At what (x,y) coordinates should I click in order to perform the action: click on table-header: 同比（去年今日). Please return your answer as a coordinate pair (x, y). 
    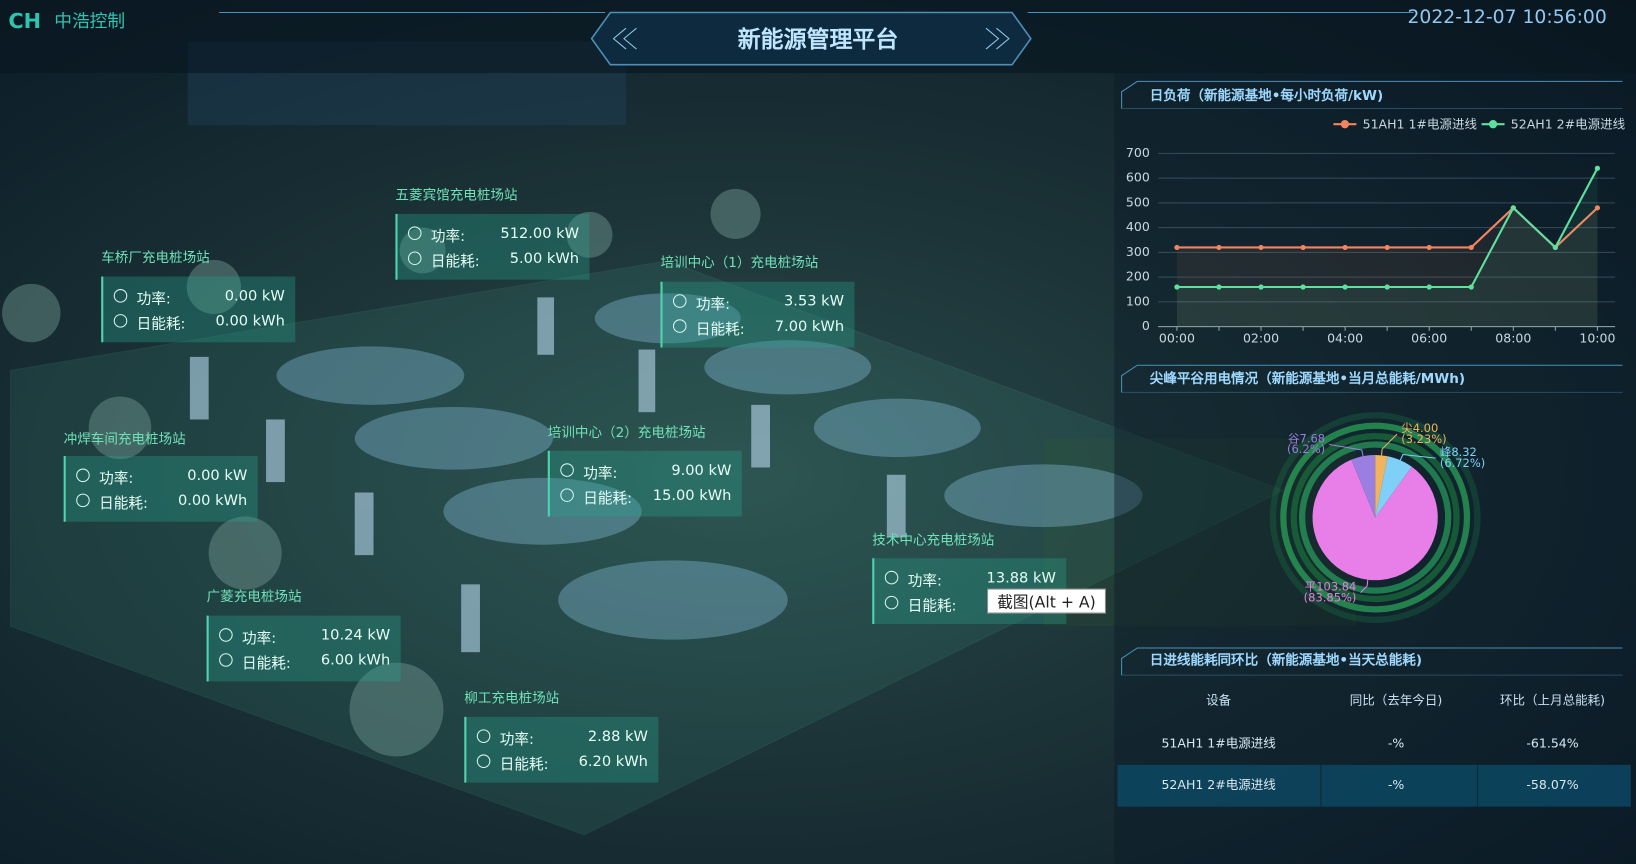
    Looking at the image, I should click on (1396, 700).